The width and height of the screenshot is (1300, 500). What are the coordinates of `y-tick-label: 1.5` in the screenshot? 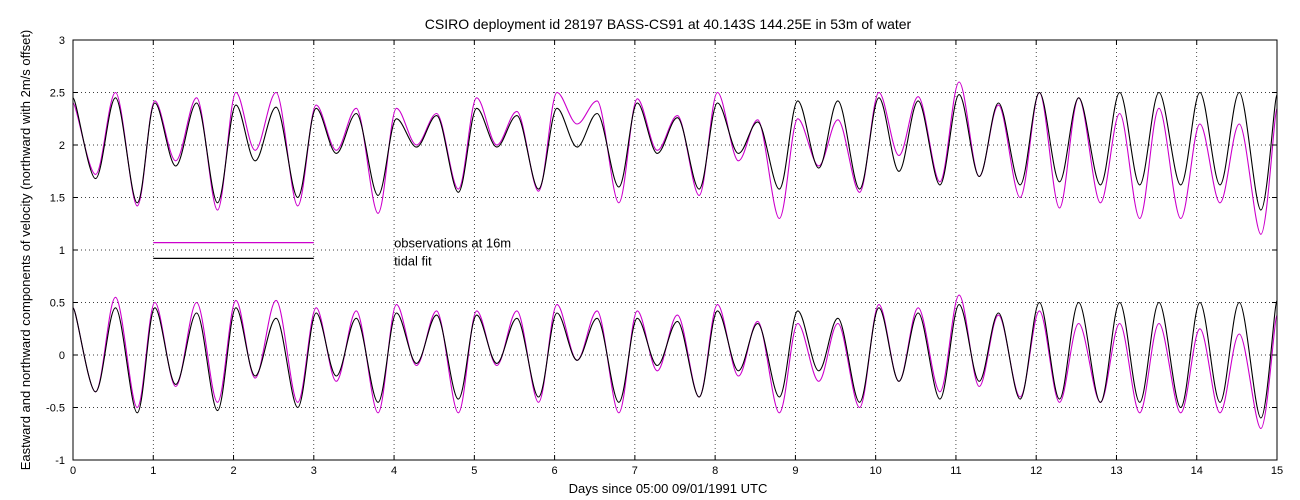 It's located at (57, 199).